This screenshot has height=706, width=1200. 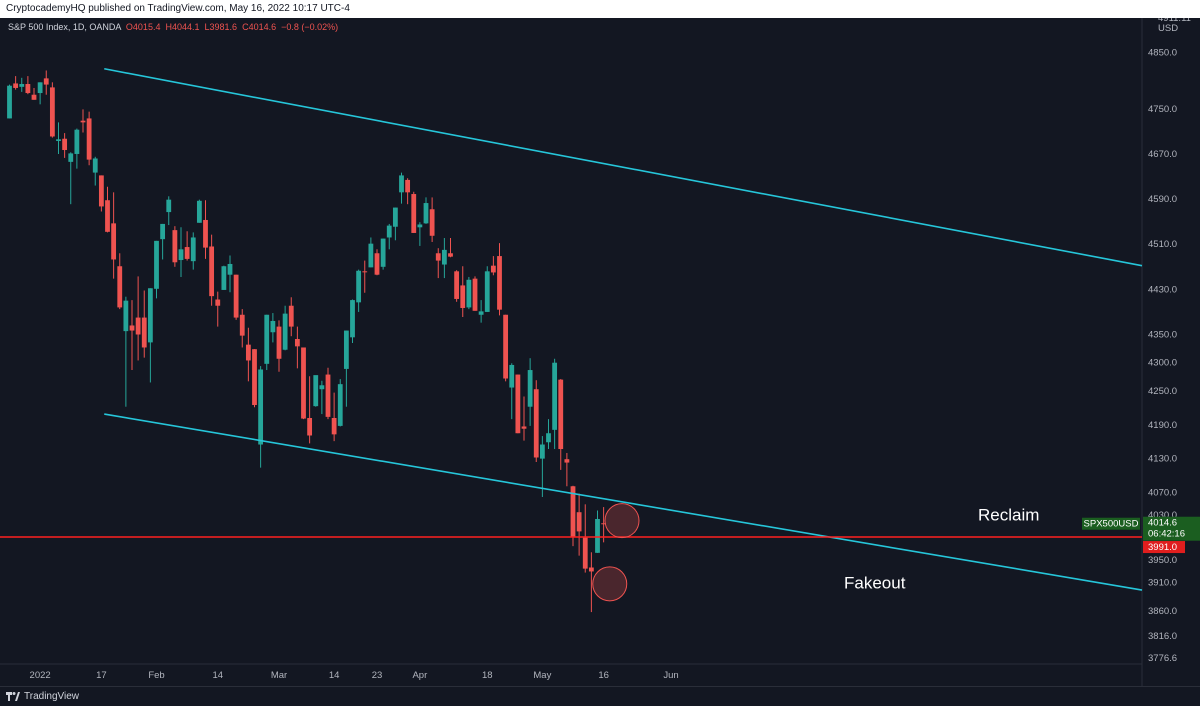 What do you see at coordinates (1162, 523) in the screenshot?
I see `last-price-label: 4014.6` at bounding box center [1162, 523].